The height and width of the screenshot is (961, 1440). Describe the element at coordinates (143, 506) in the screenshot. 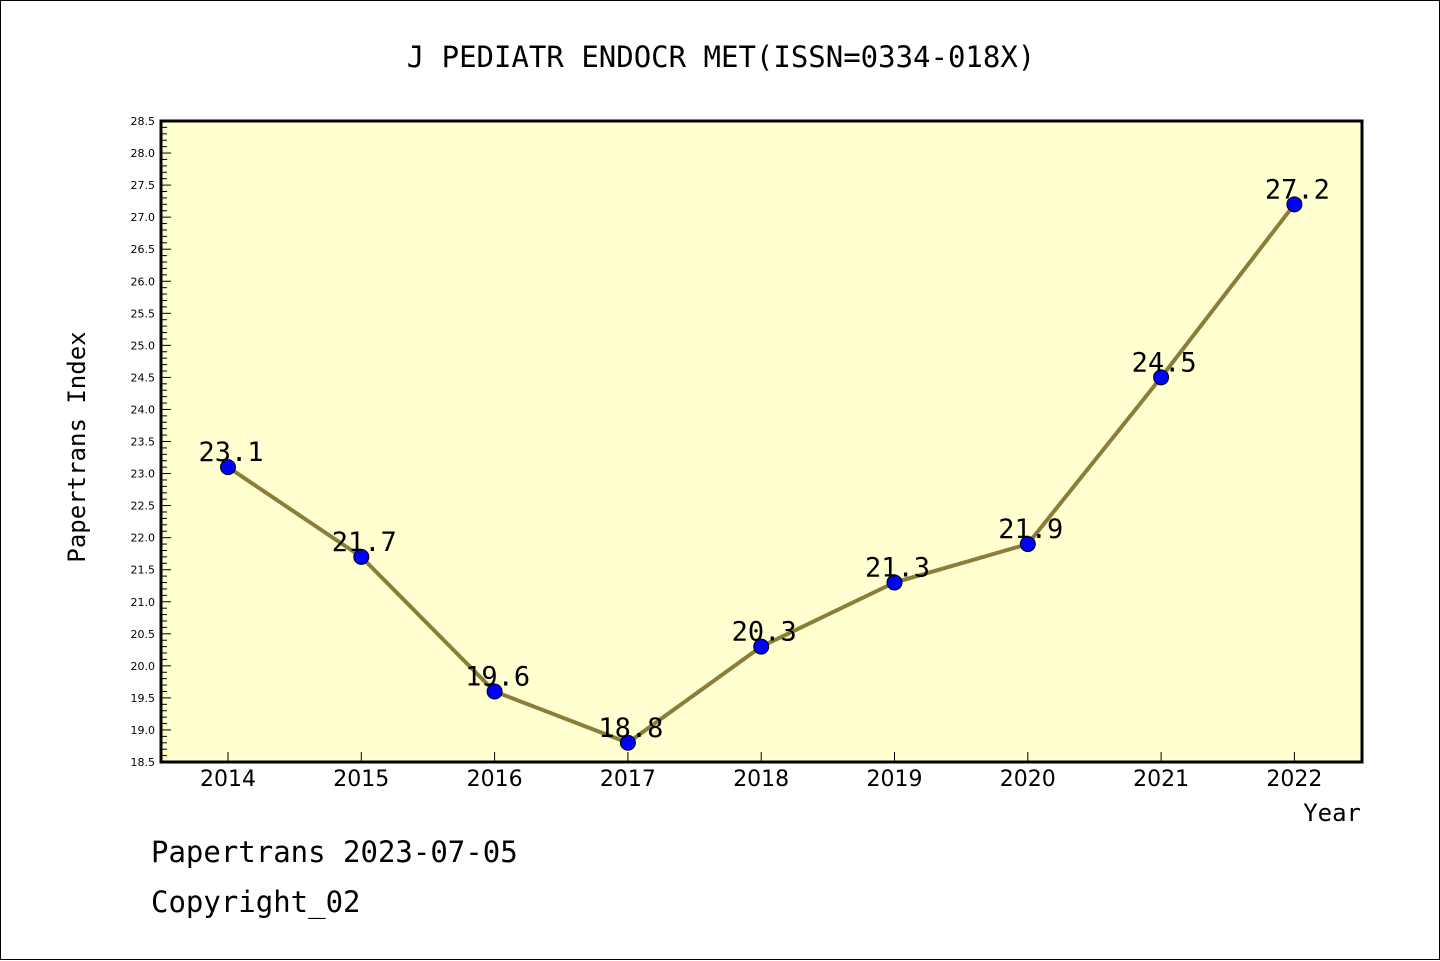

I see `y-tick-label: 22.5` at that location.